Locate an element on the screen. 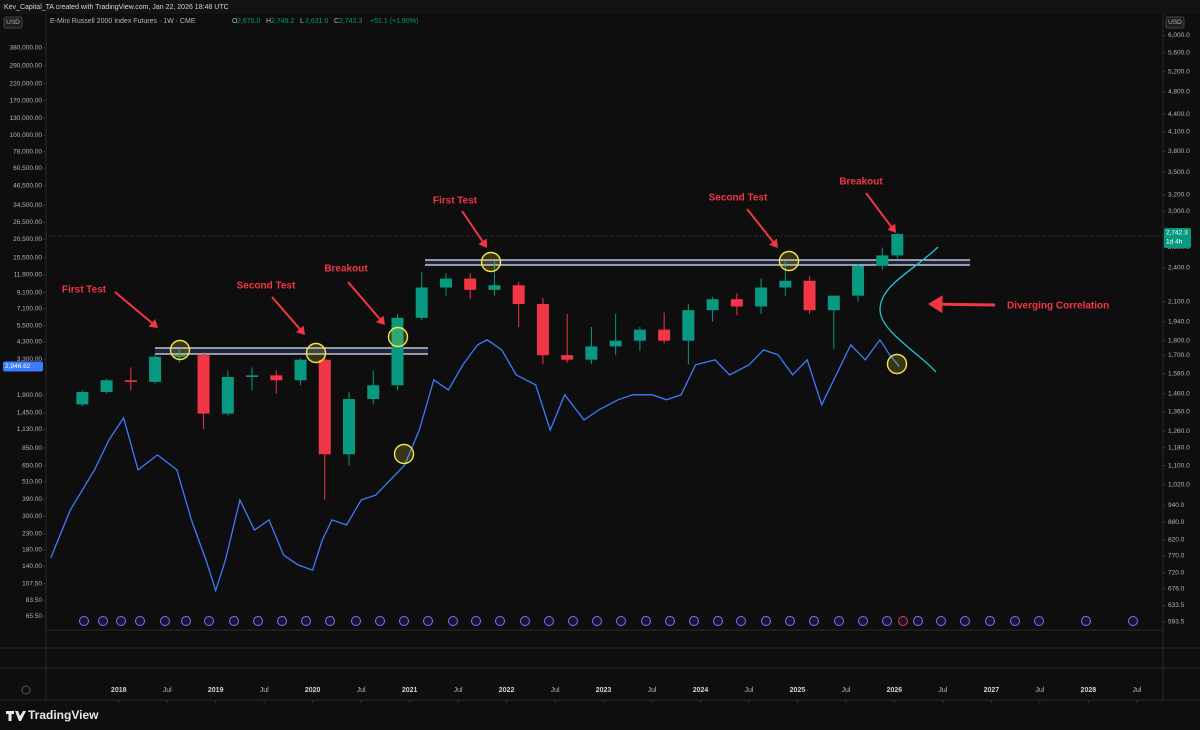 This screenshot has height=730, width=1200. brand-logo is located at coordinates (16, 716).